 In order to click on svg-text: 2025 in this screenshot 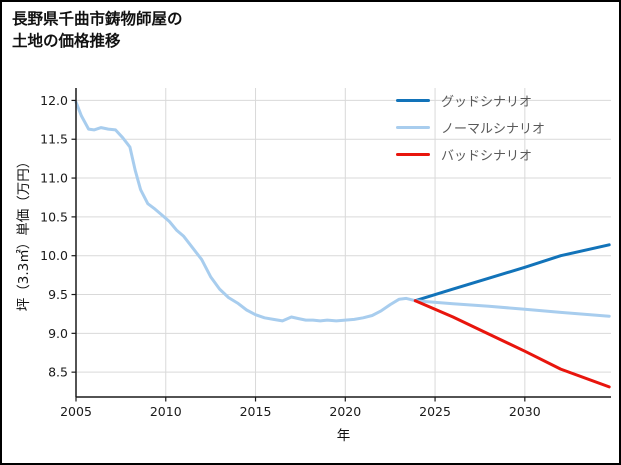, I will do `click(435, 411)`.